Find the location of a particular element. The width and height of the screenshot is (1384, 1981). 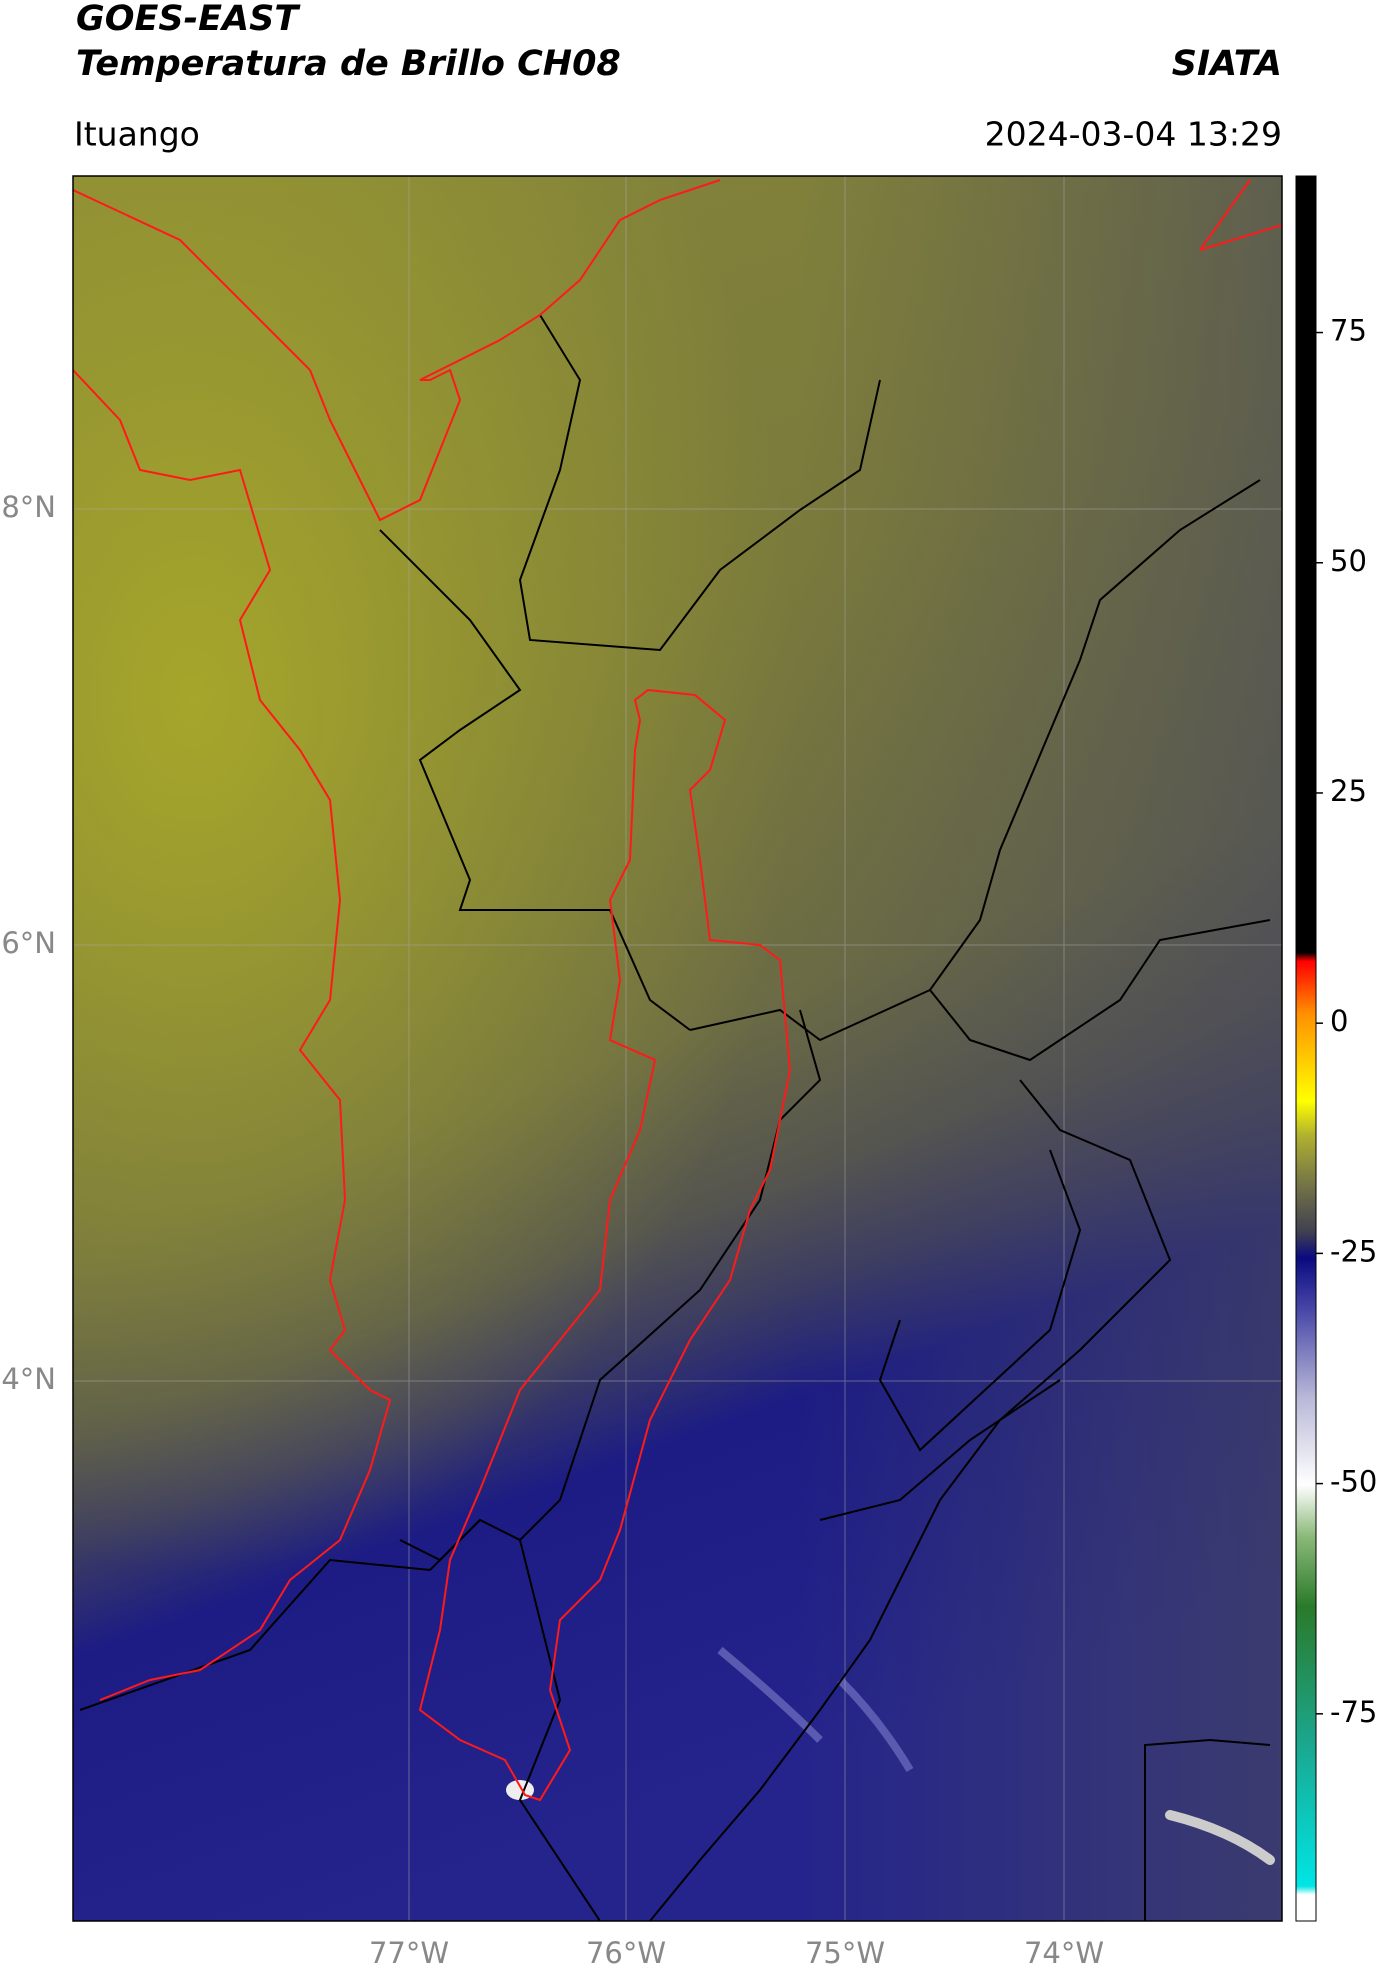

colorbar: 75 50 25 0 -25 -50 -75 is located at coordinates (1336, 1048).